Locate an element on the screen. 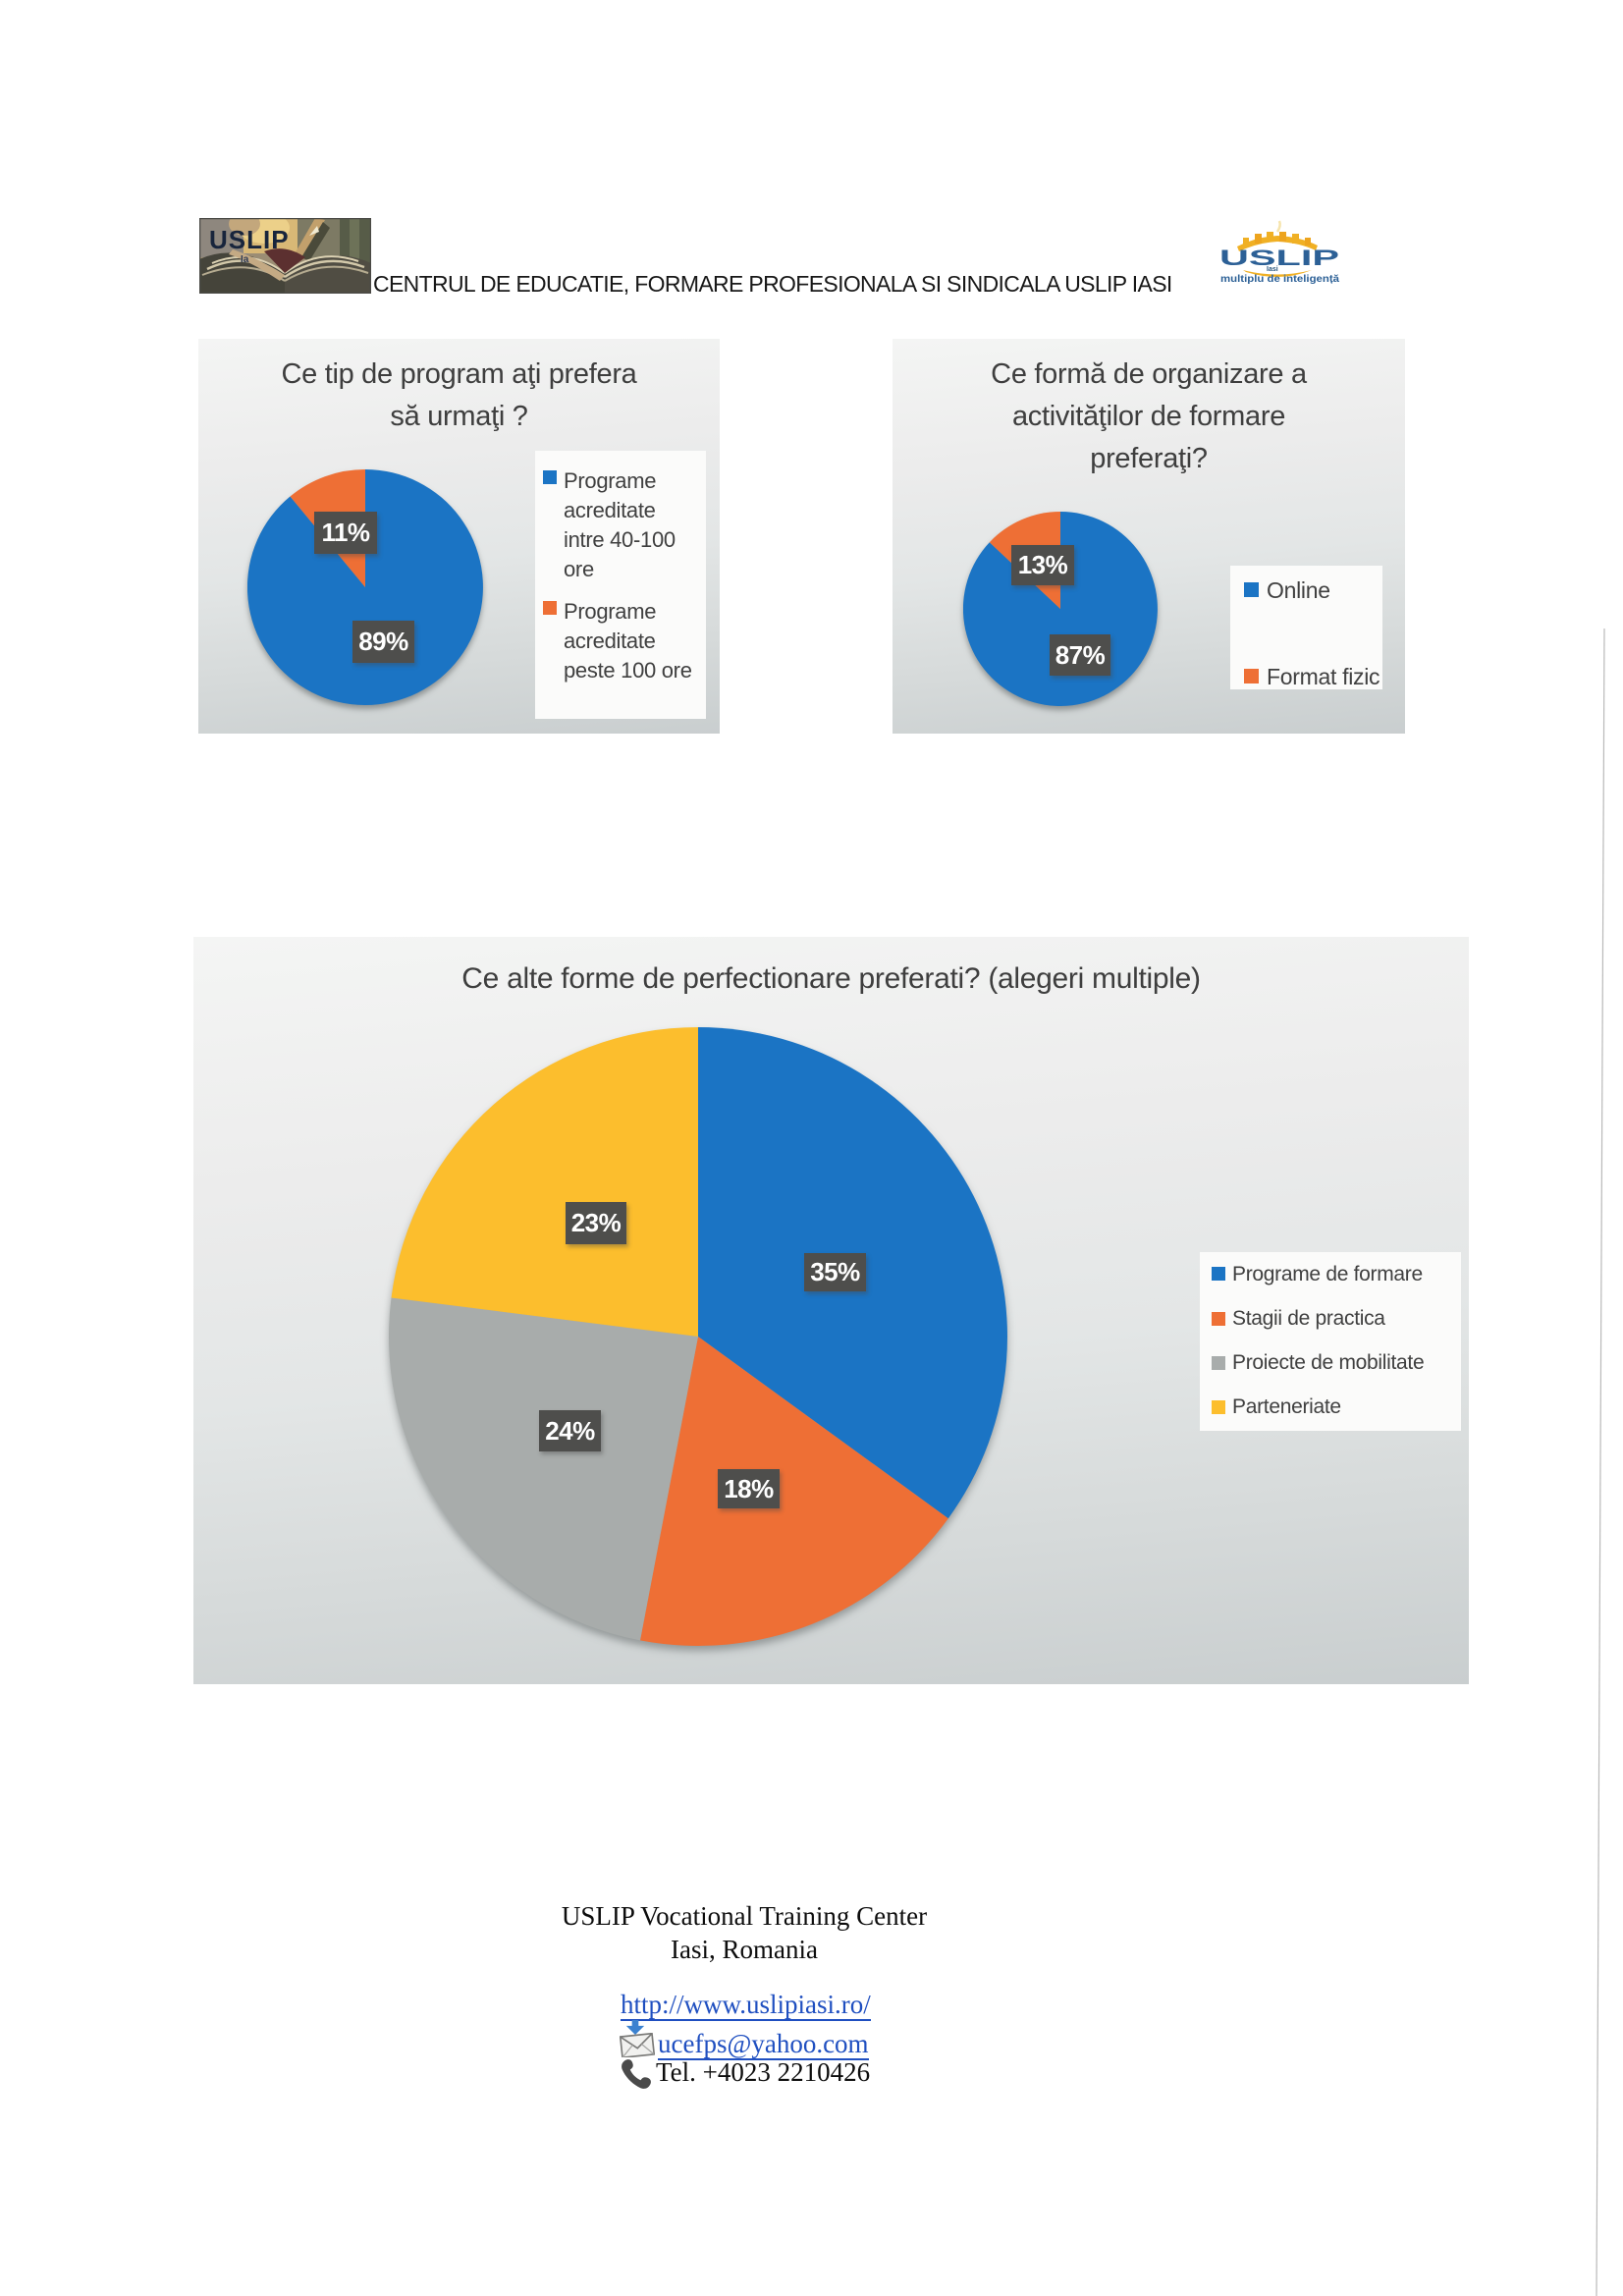  svg-text: multiplu de inteligență is located at coordinates (1279, 279).